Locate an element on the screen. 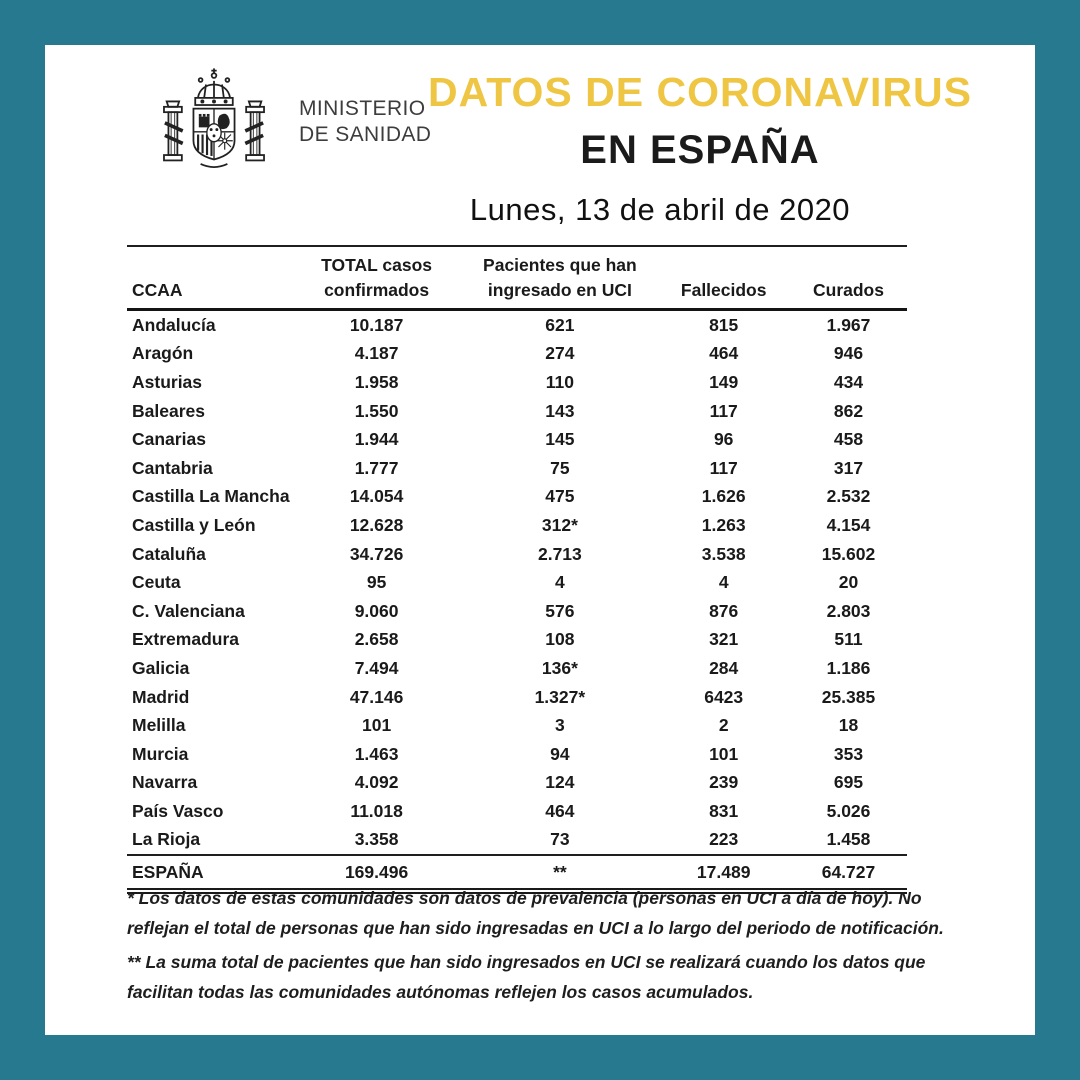 Image resolution: width=1080 pixels, height=1080 pixels. table-cell: 1.458 is located at coordinates (848, 839).